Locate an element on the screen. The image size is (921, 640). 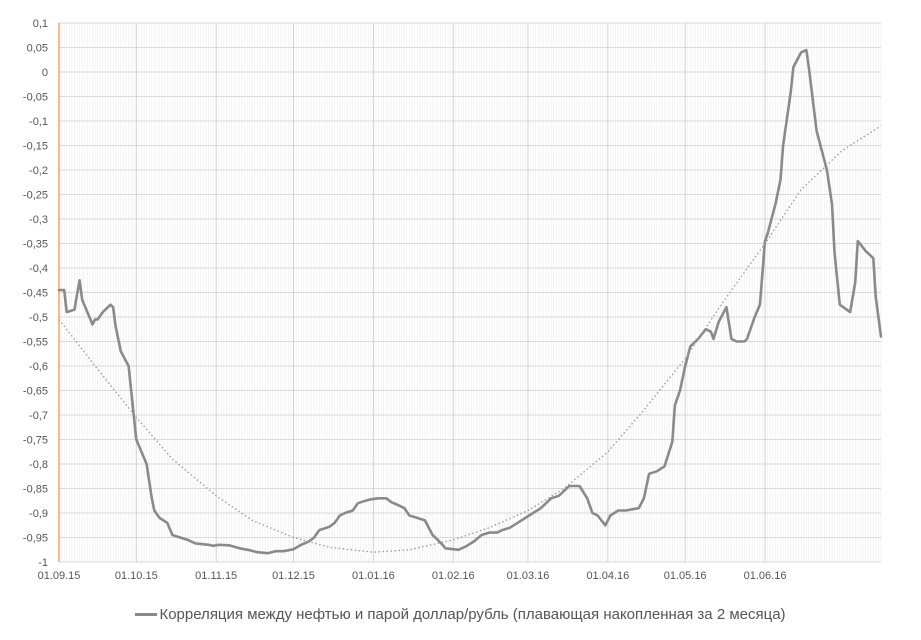
x-tick-label: 01.11.15 is located at coordinates (216, 576).